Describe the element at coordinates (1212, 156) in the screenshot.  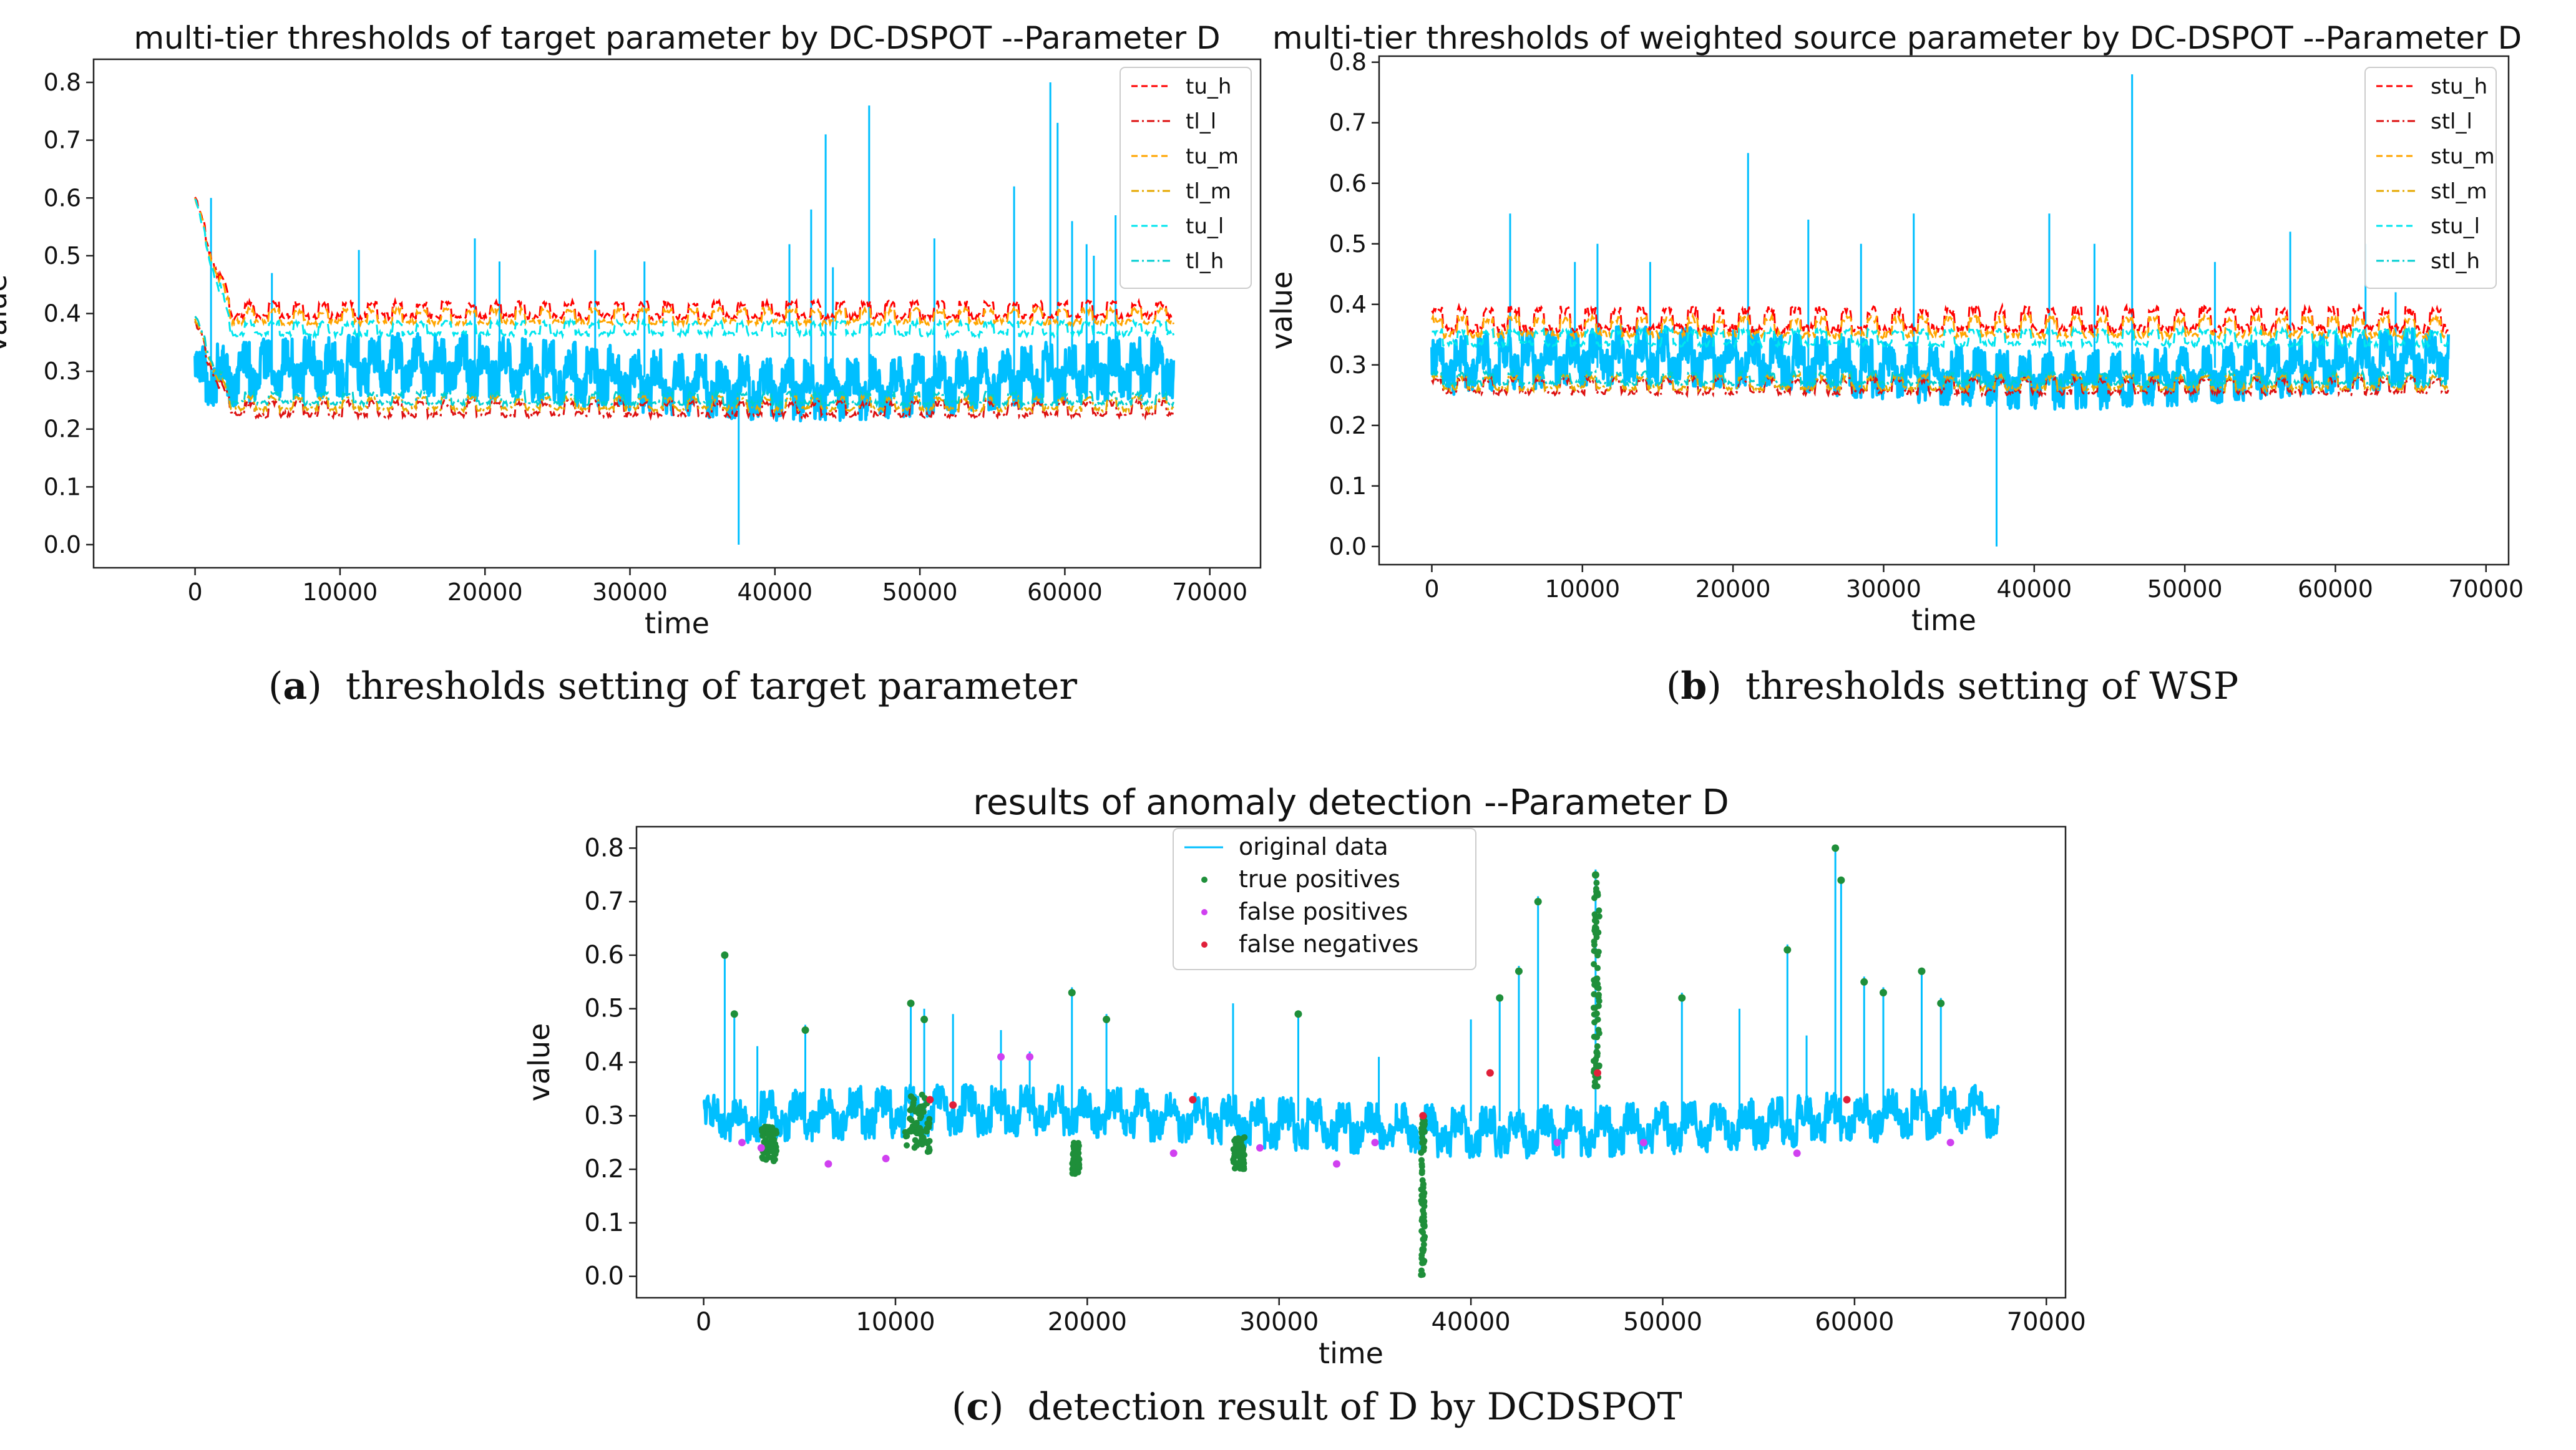
I see `legend-label: tu_m` at that location.